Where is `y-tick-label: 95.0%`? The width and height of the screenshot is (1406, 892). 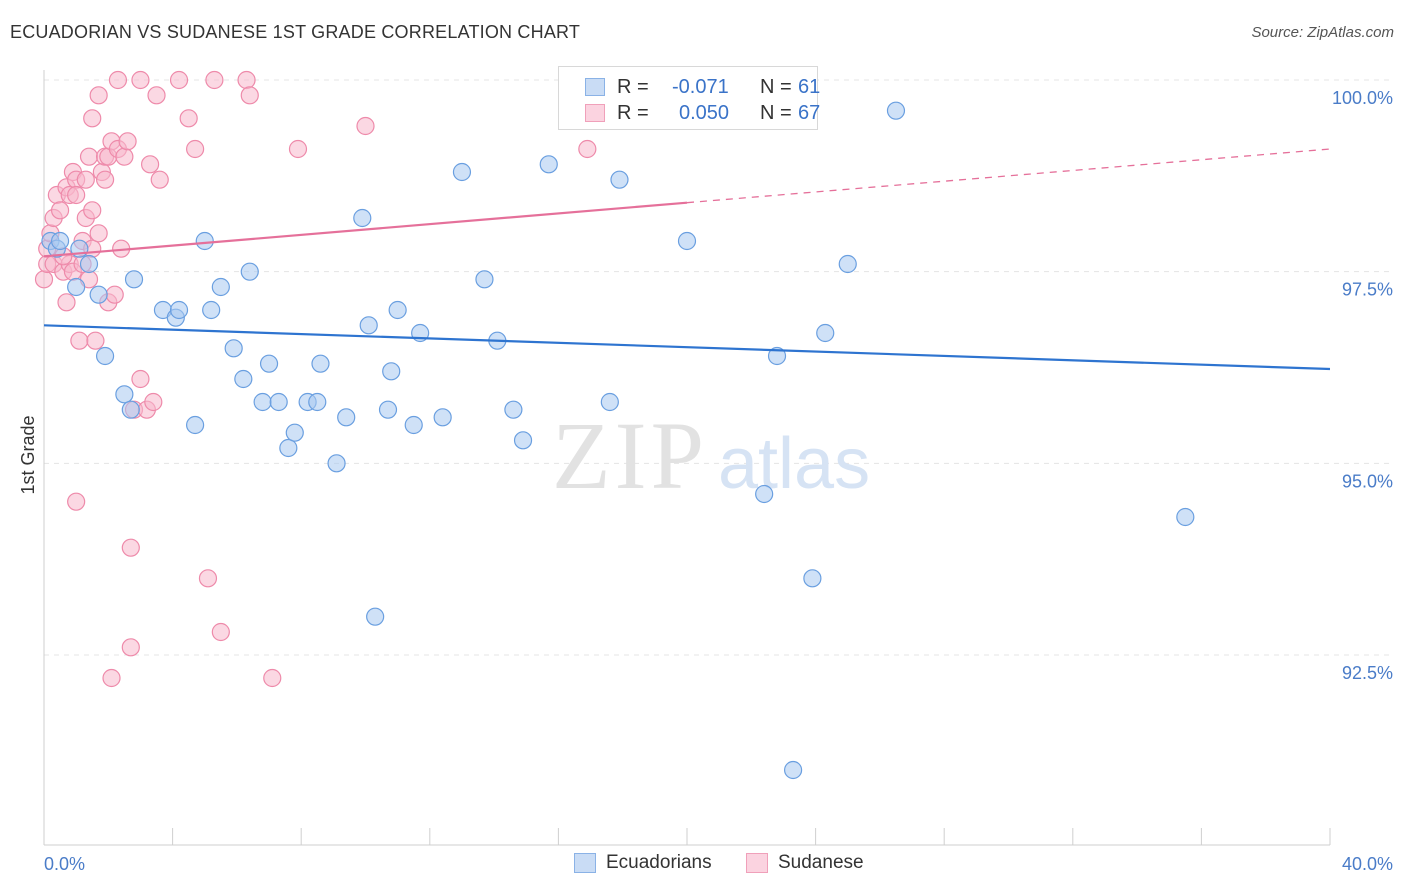
y-tick-label: 95.0% is located at coordinates (1367, 481).